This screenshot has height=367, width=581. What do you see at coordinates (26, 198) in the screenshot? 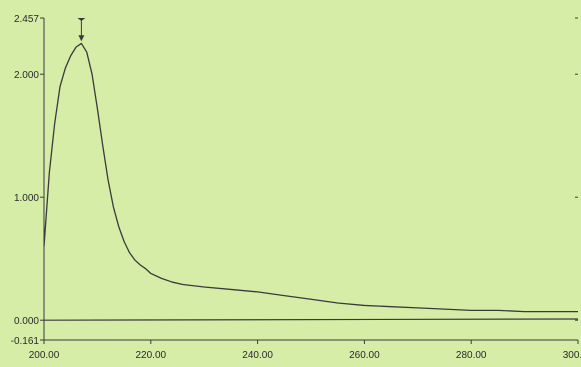
I see `y-tick-label-2: 1.000` at bounding box center [26, 198].